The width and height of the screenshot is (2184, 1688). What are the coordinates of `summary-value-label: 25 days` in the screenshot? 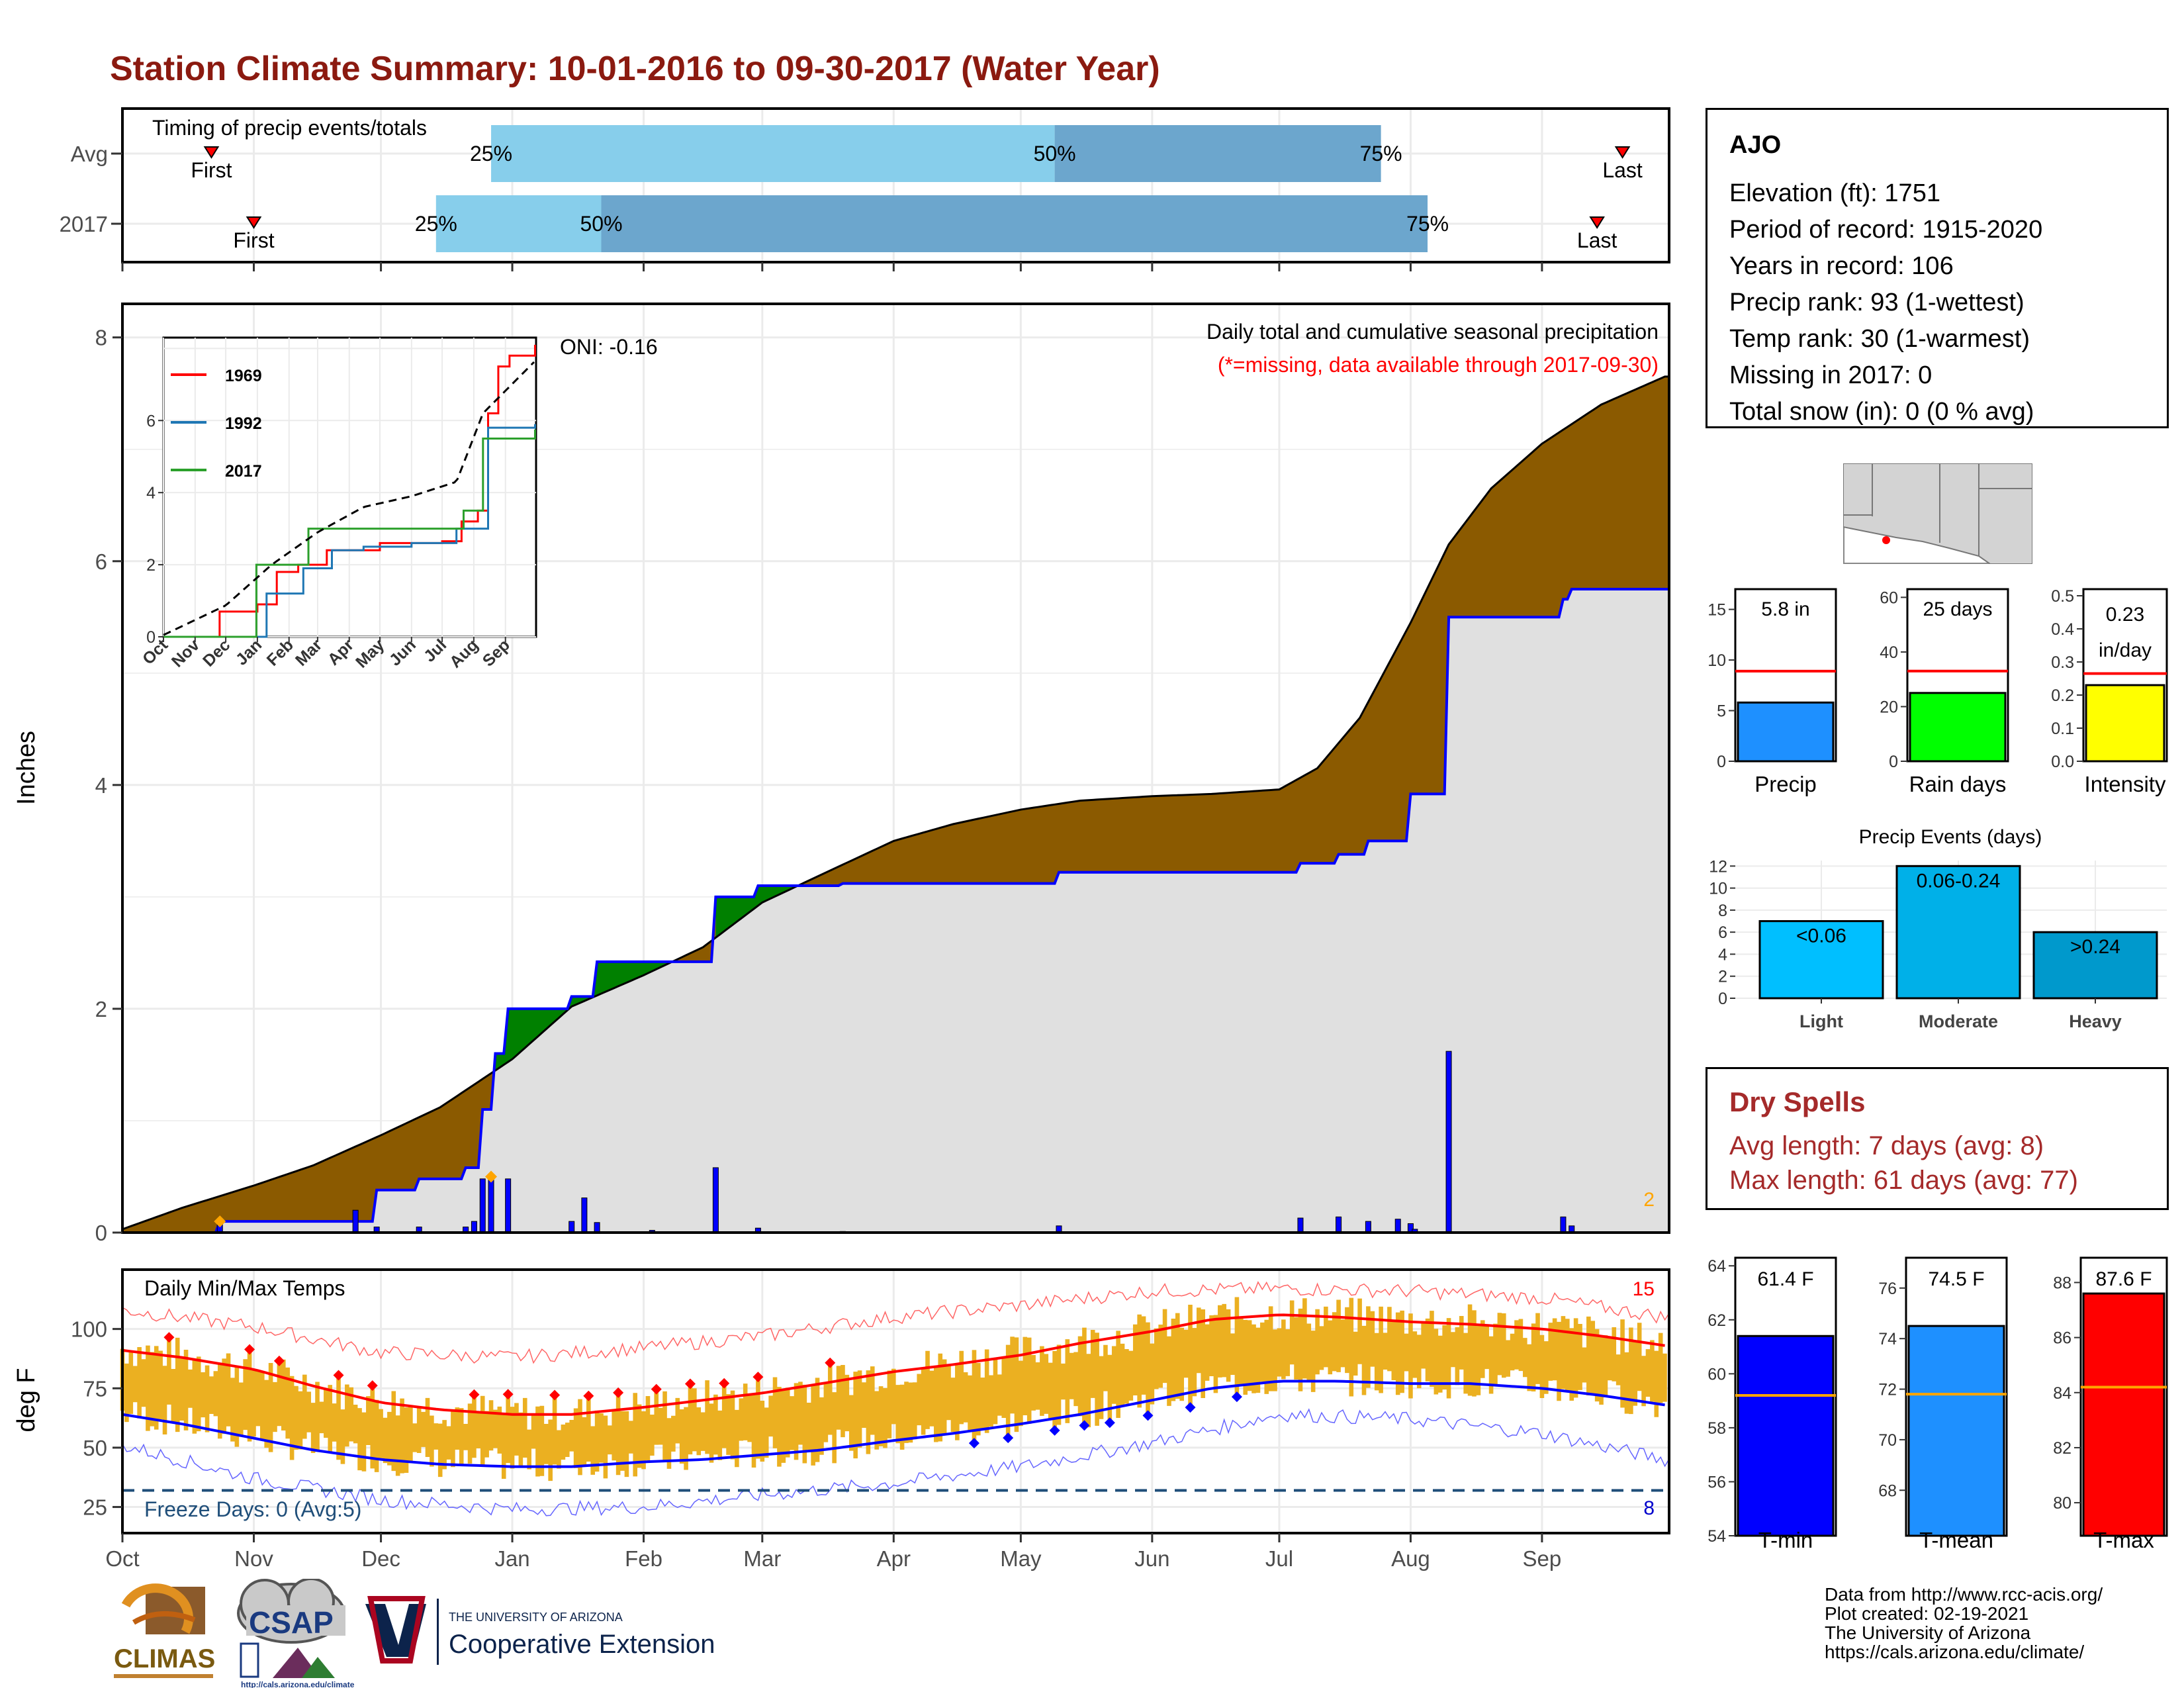 It's located at (1957, 609).